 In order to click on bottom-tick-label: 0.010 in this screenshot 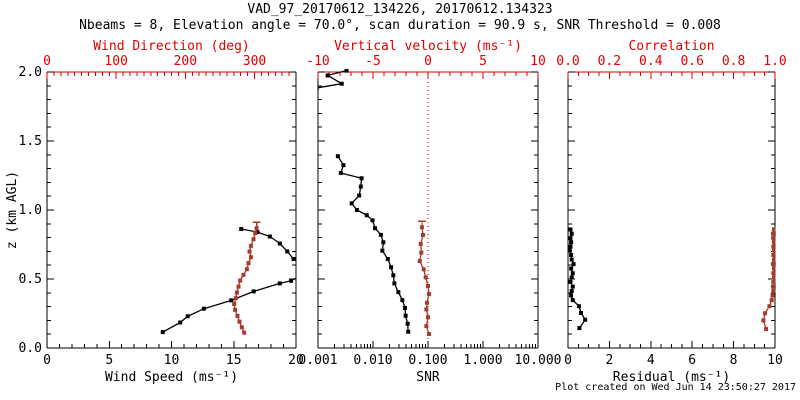, I will do `click(372, 360)`.